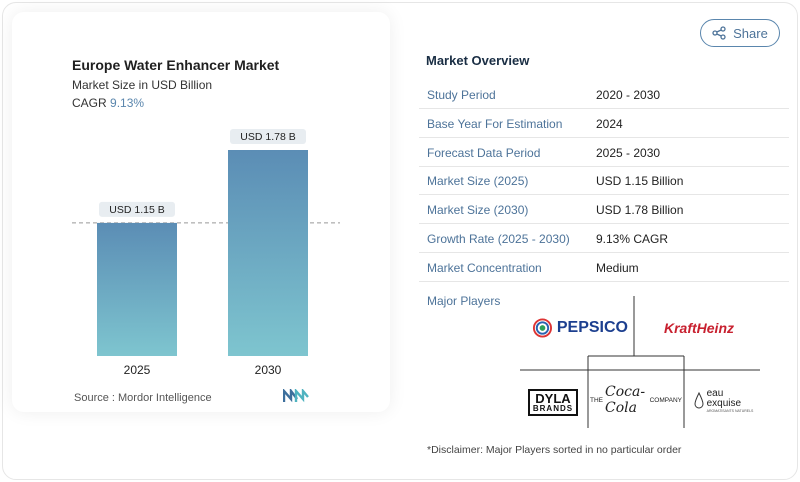 Image resolution: width=800 pixels, height=482 pixels. Describe the element at coordinates (498, 239) in the screenshot. I see `overview-key: Growth Rate (2025 - 2030)` at that location.